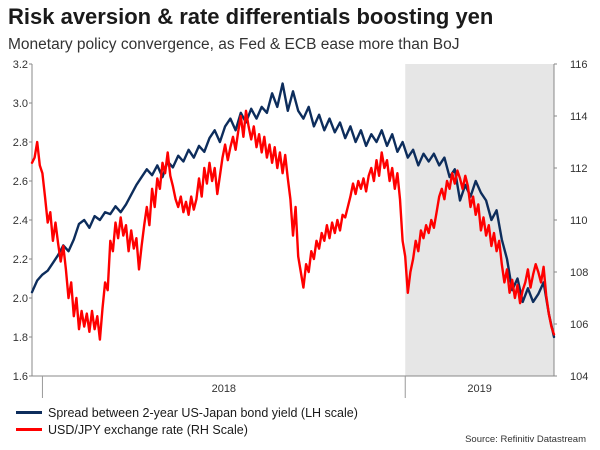  I want to click on y-left-tick-label: 1.8, so click(20, 338).